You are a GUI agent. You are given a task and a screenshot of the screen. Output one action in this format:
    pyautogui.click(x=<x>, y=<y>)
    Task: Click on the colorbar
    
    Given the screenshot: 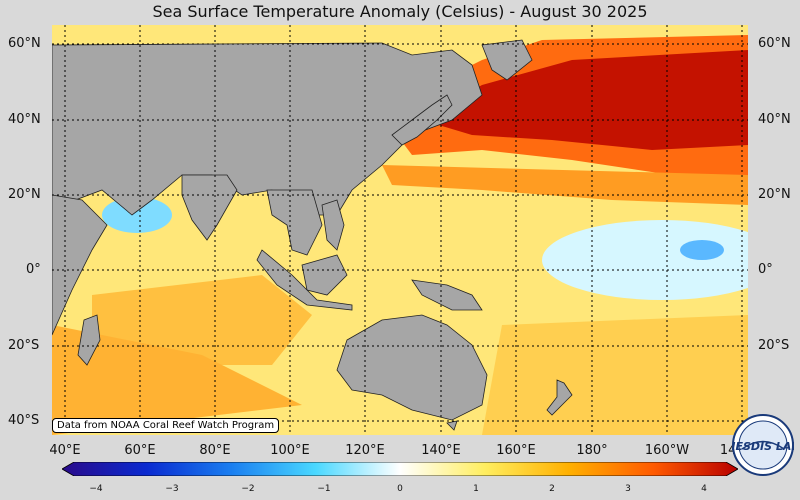 What is the action you would take?
    pyautogui.click(x=400, y=469)
    